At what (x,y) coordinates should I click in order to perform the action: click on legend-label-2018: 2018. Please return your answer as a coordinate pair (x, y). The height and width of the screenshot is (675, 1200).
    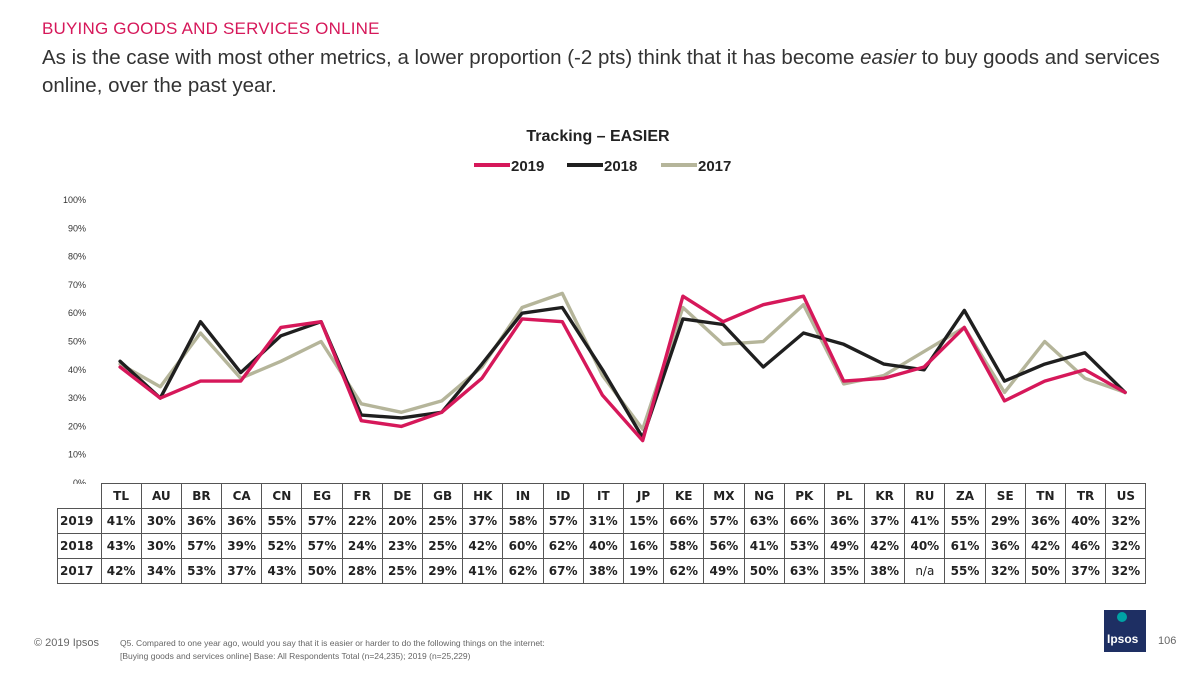
    Looking at the image, I should click on (620, 166).